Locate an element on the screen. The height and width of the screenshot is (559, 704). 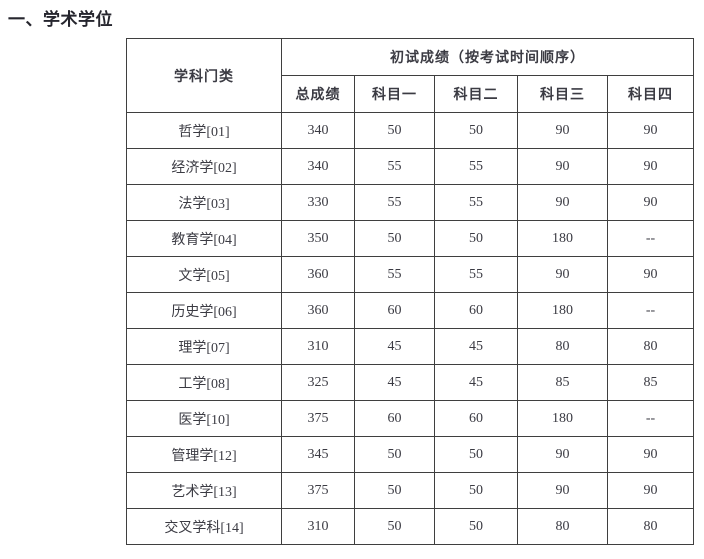
header-category: 学科门类 is located at coordinates (204, 75).